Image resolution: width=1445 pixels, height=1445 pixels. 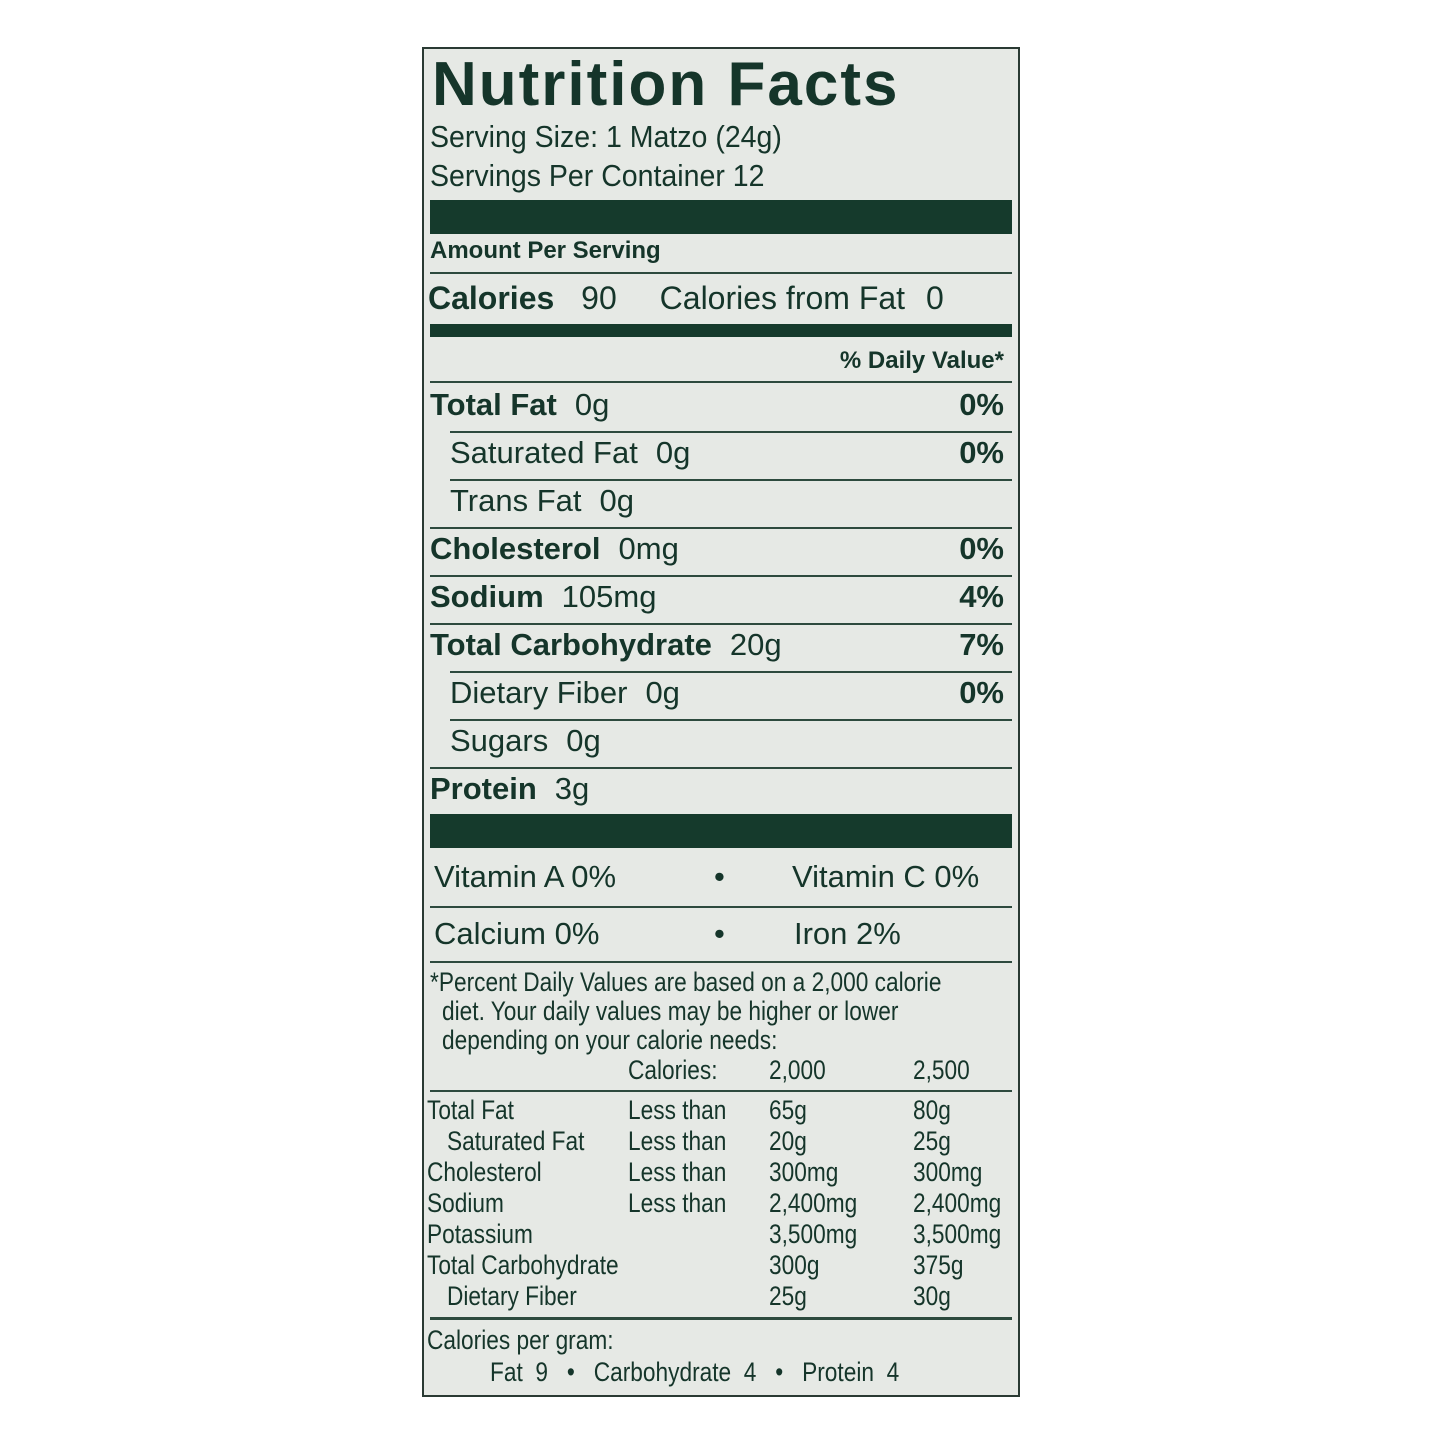 What do you see at coordinates (721, 330) in the screenshot?
I see `medium-divider` at bounding box center [721, 330].